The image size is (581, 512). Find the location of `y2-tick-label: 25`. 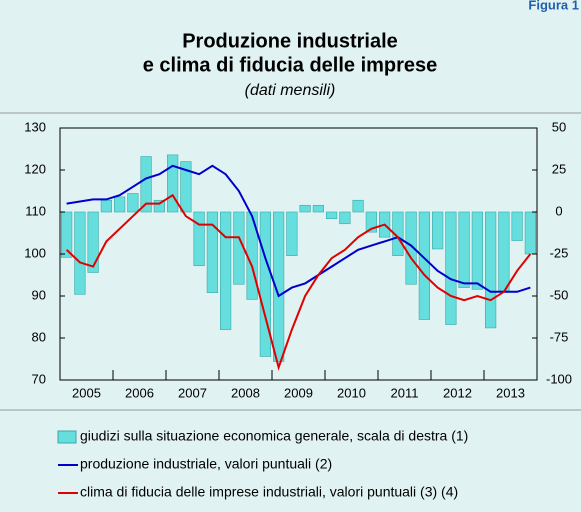

y2-tick-label: 25 is located at coordinates (559, 168).